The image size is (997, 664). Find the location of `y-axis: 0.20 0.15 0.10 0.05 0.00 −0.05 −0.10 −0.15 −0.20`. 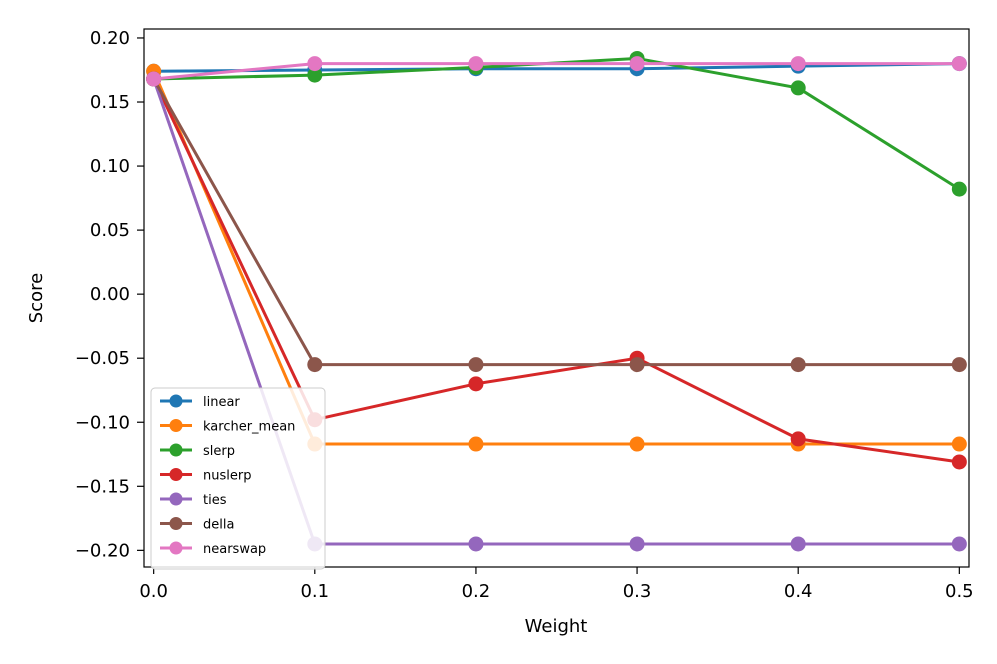

y-axis: 0.20 0.15 0.10 0.05 0.00 −0.05 −0.10 −0.15 −0.20 is located at coordinates (109, 294).